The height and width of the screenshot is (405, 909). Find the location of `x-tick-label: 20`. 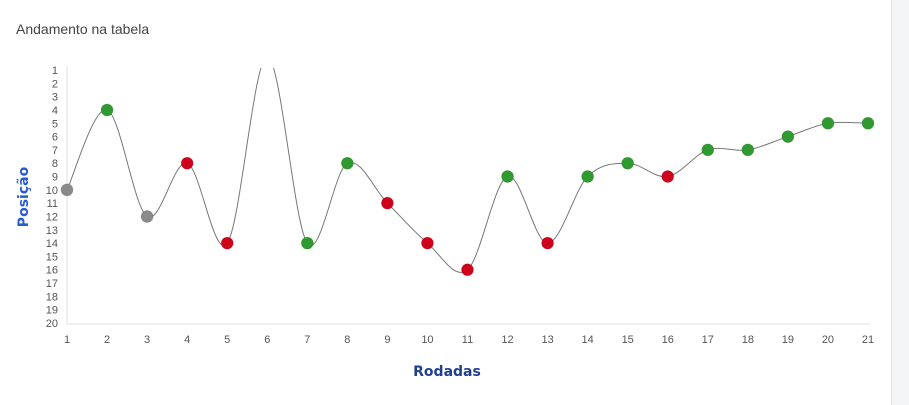

x-tick-label: 20 is located at coordinates (828, 340).